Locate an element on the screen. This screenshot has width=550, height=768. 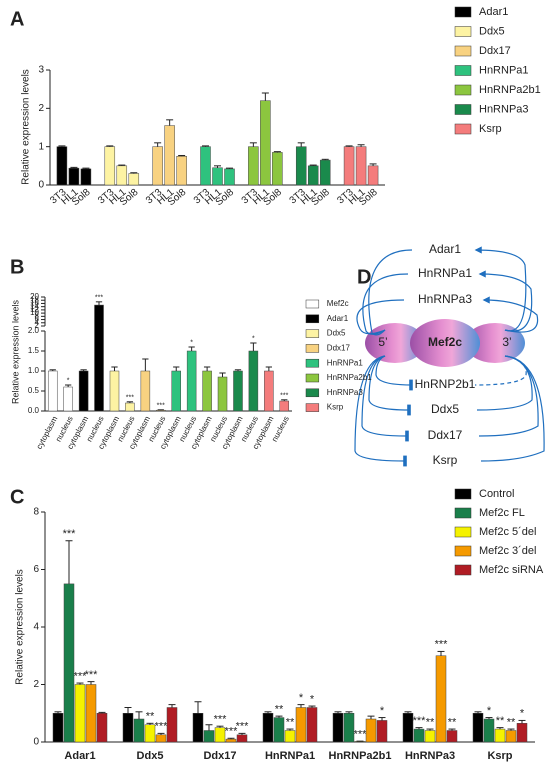
legend-label: Mef2c FL is located at coordinates (502, 513).